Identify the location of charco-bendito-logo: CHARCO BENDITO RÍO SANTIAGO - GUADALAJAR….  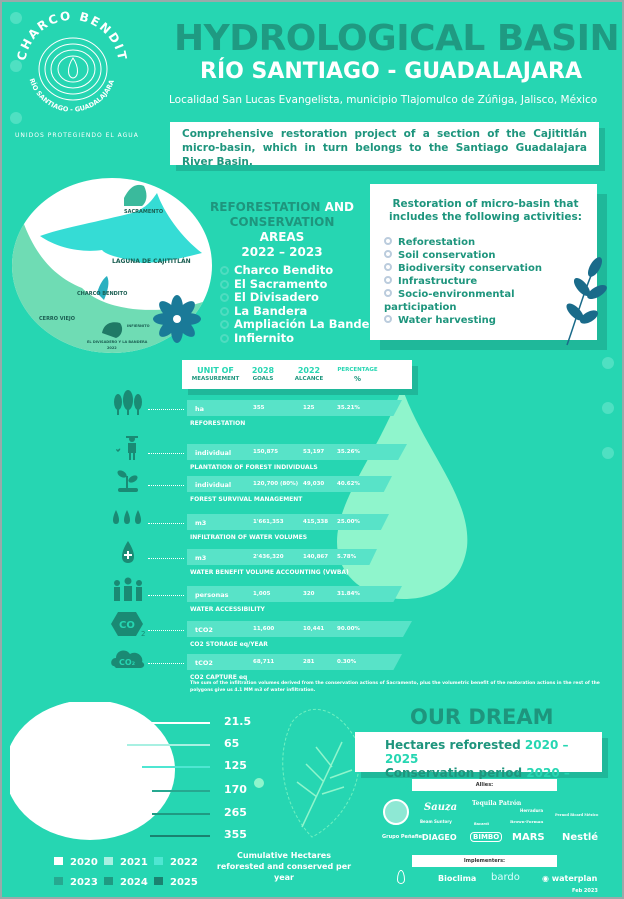
(70, 73).